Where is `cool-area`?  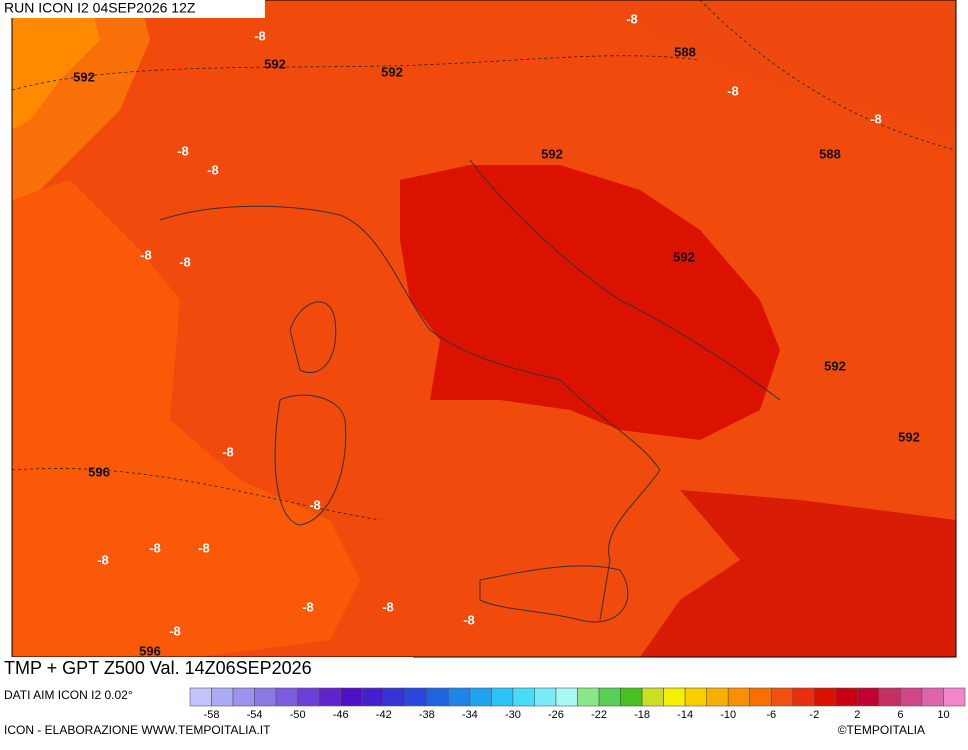 cool-area is located at coordinates (778, 70).